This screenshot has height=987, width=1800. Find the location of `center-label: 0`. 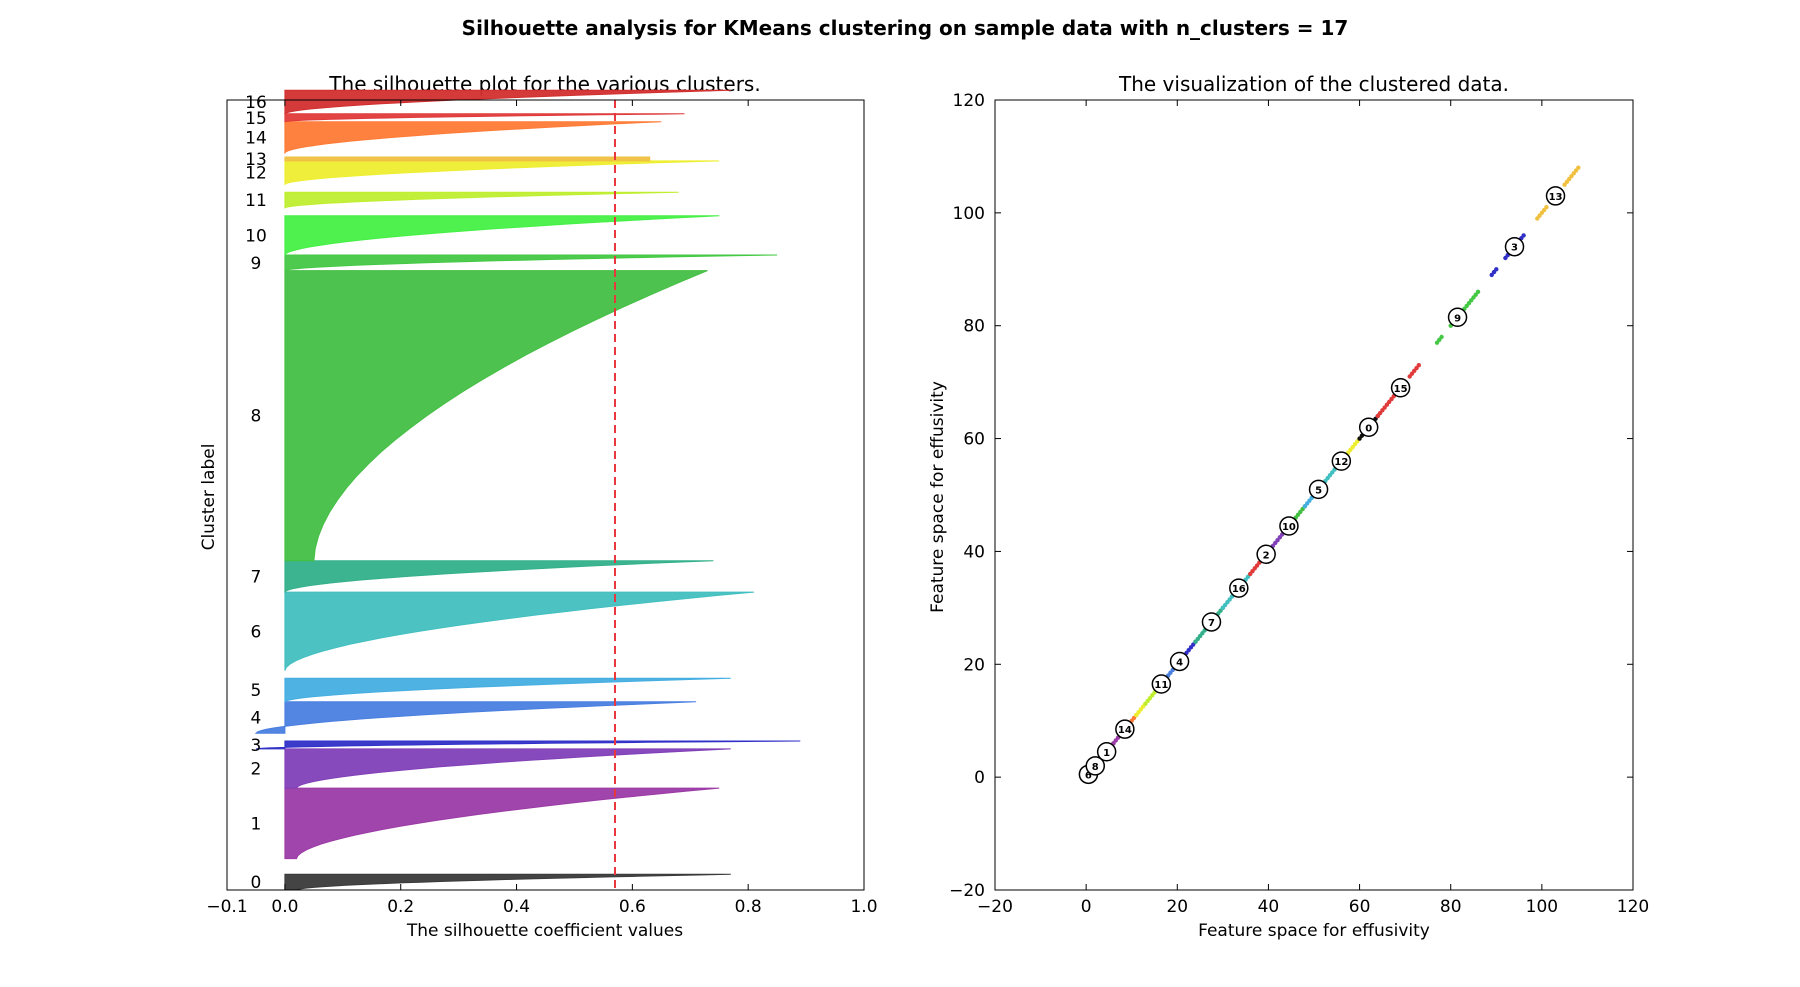

center-label: 0 is located at coordinates (1368, 428).